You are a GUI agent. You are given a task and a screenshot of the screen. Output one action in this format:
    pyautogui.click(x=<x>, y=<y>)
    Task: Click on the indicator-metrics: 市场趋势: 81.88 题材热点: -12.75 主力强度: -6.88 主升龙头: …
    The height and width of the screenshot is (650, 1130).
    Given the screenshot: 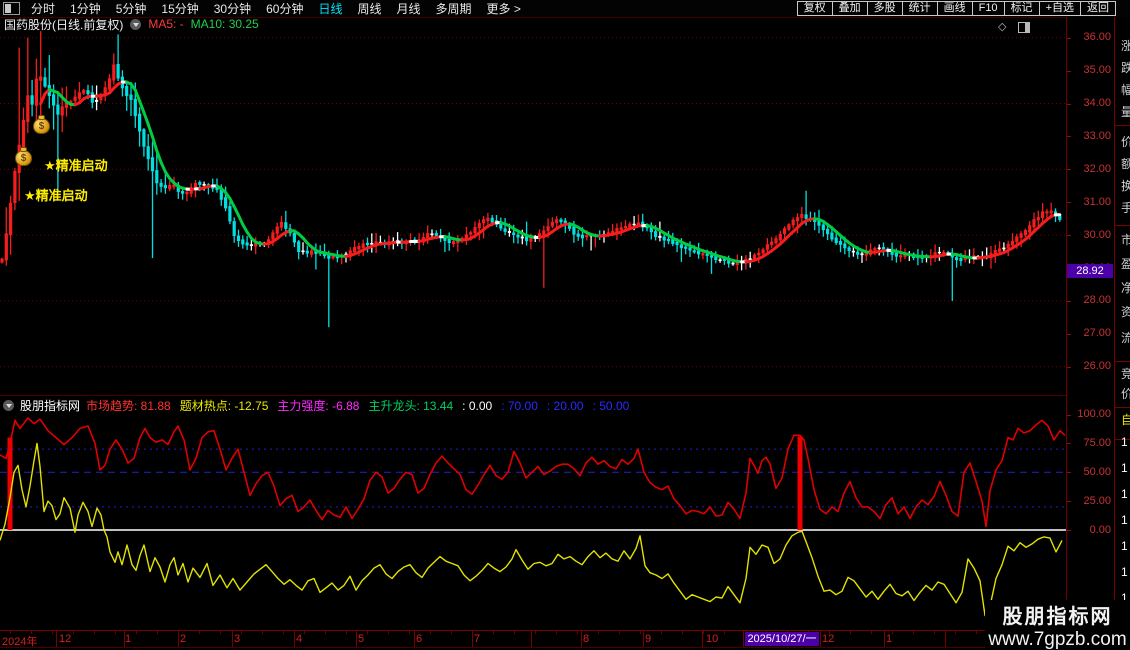 What is the action you would take?
    pyautogui.click(x=362, y=405)
    